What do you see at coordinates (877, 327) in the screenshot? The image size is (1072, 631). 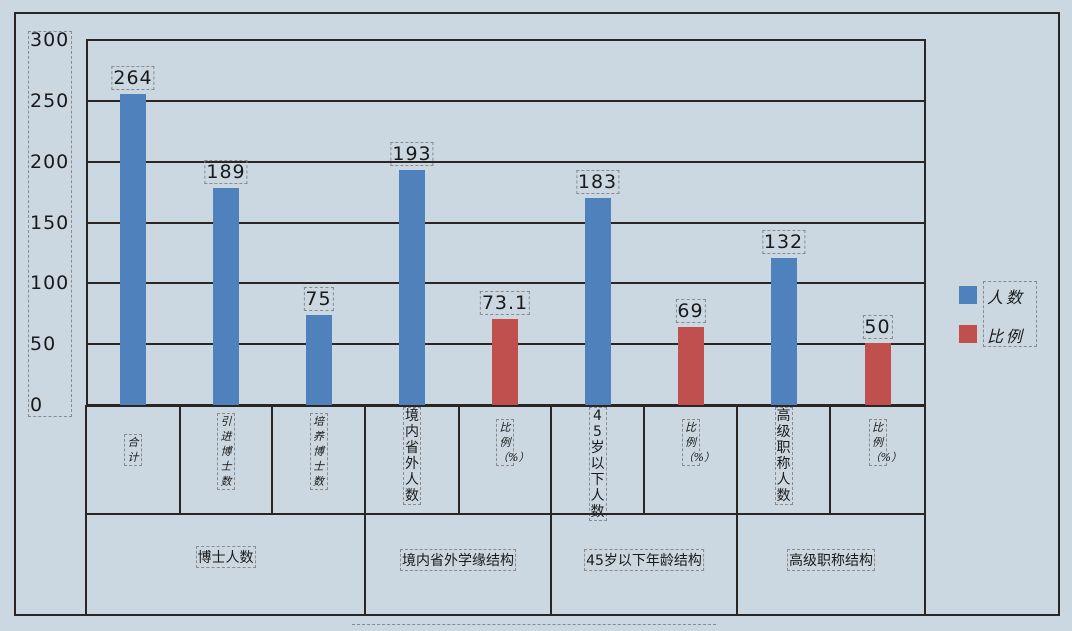 I see `value-label: 50` at bounding box center [877, 327].